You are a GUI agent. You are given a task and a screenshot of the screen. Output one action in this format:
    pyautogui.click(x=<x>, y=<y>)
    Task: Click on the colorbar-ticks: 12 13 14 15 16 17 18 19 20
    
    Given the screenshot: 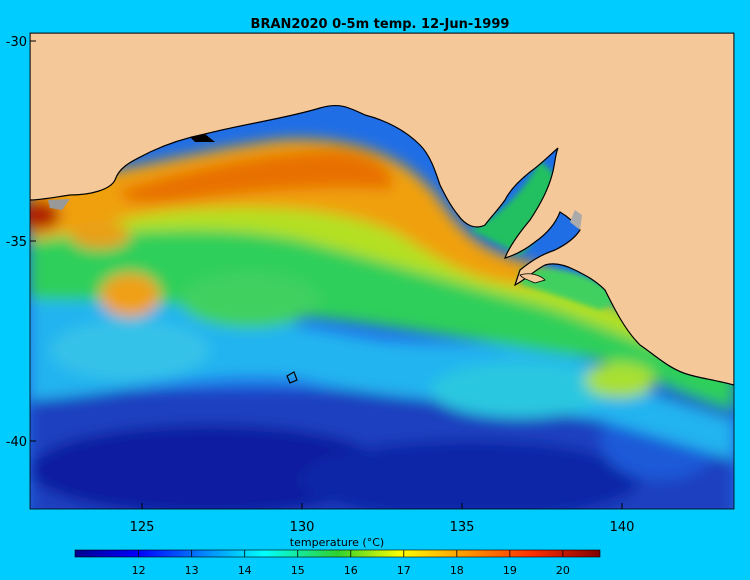 What is the action you would take?
    pyautogui.click(x=351, y=563)
    